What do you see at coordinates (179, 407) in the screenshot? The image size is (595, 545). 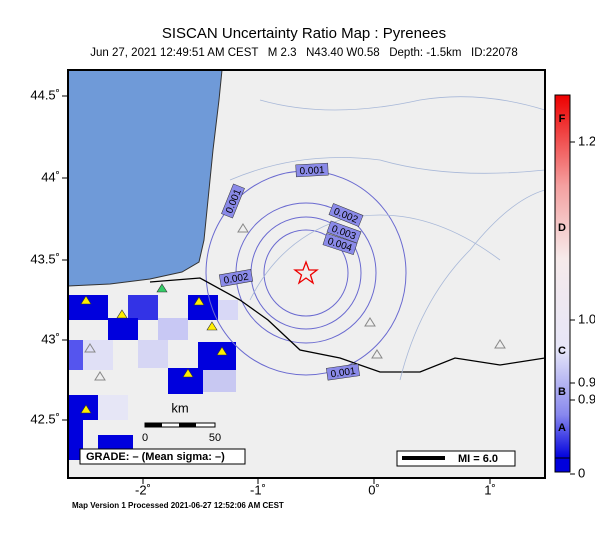 I see `scale-unit: km` at bounding box center [179, 407].